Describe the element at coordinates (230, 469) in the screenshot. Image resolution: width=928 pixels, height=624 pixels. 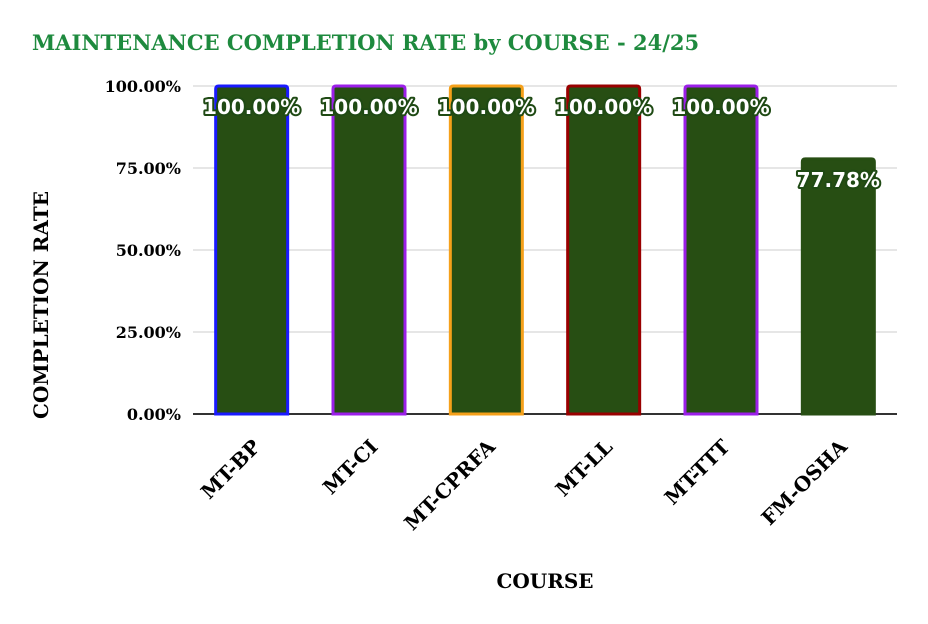
I see `x-tick-label: MT-BP` at that location.